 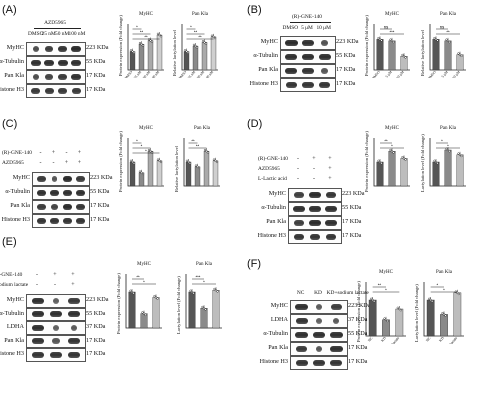 I want to click on dose-label: 5 μM, so click(x=307, y=28).